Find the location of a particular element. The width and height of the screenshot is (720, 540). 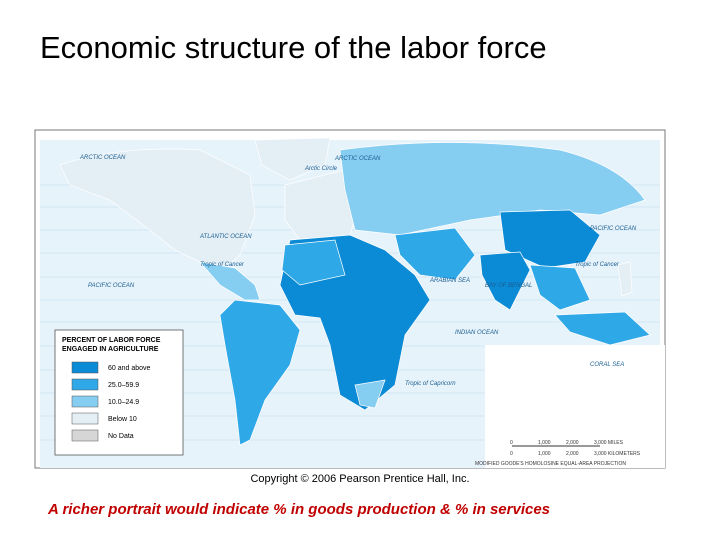

map-label: BAY OF BENGAL is located at coordinates (508, 286).